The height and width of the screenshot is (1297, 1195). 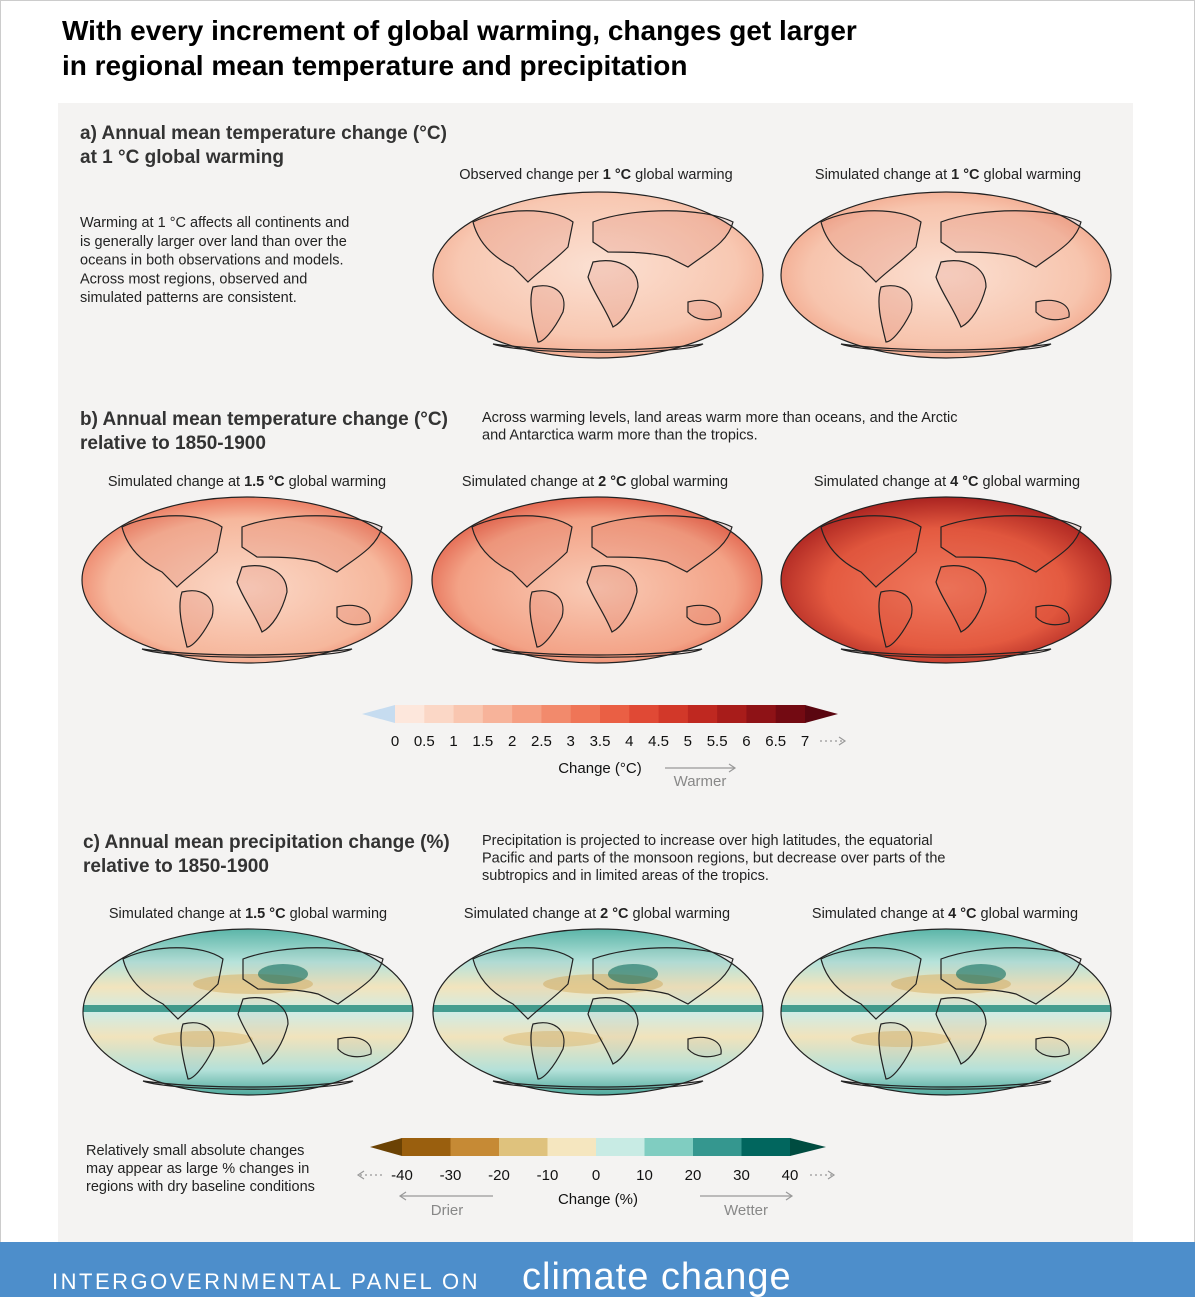 What do you see at coordinates (266, 842) in the screenshot?
I see `panel-title: c) Annual mean precipitation change (%)` at bounding box center [266, 842].